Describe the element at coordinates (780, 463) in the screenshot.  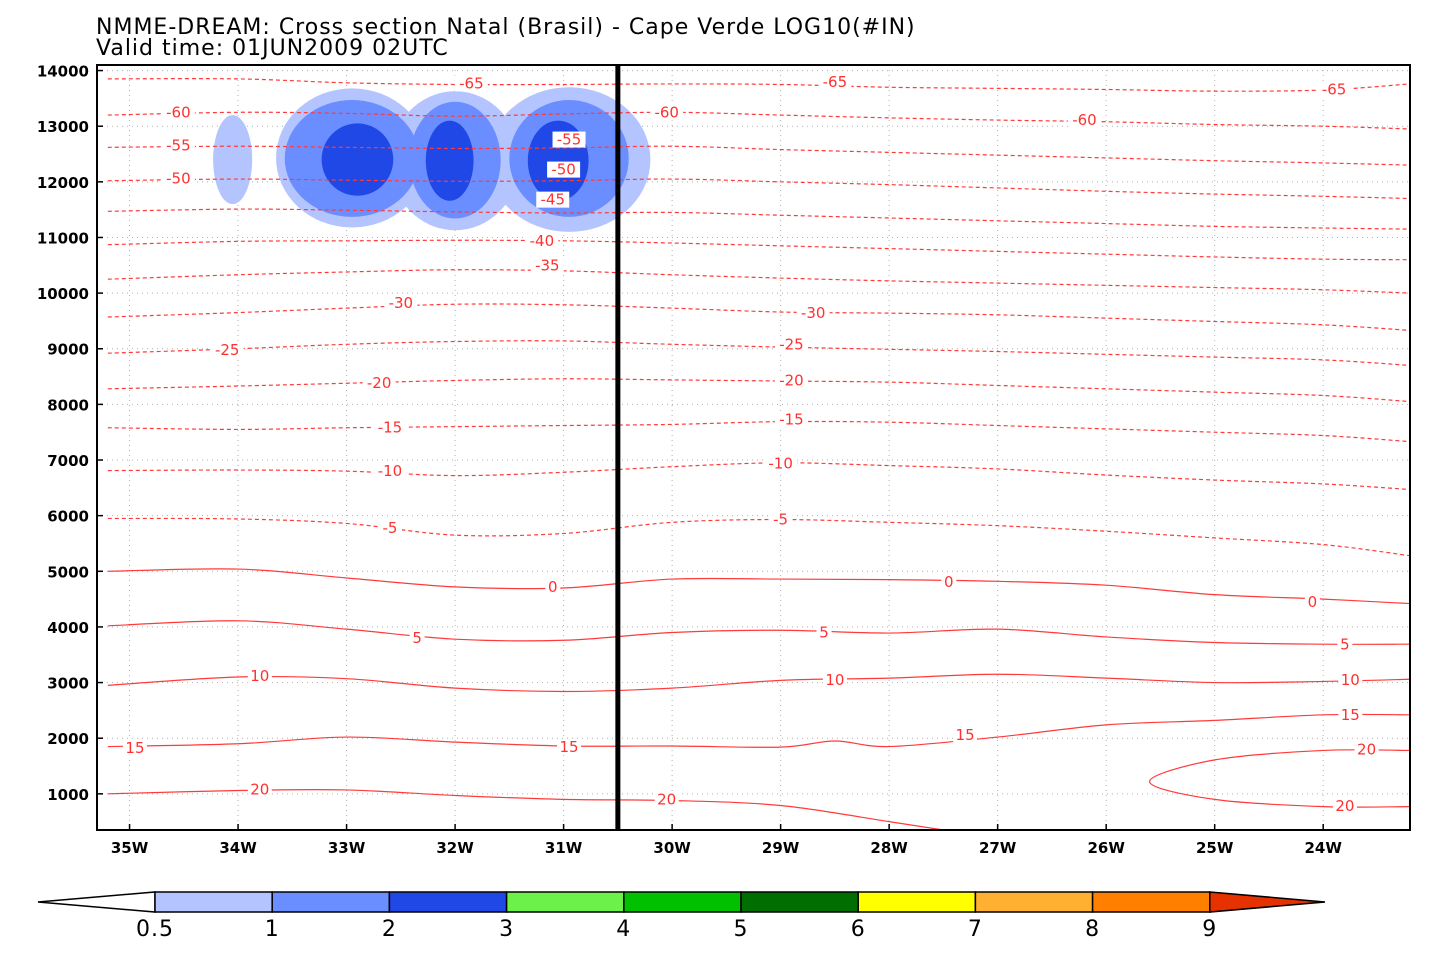
I see `contour-label: -10` at that location.